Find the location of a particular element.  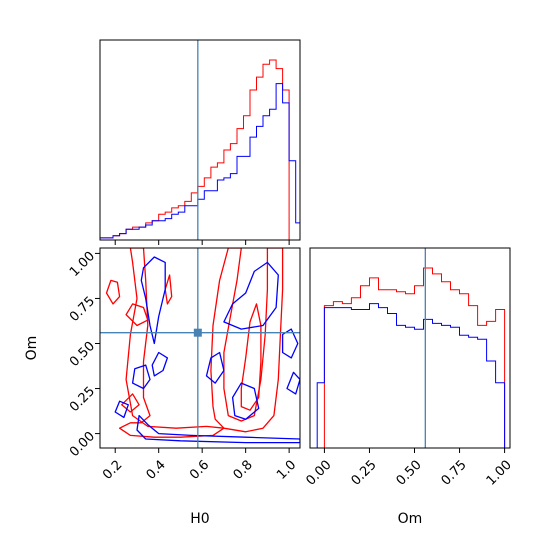

om-marginal-x-tick-label-0: 0.00 is located at coordinates (319, 473).